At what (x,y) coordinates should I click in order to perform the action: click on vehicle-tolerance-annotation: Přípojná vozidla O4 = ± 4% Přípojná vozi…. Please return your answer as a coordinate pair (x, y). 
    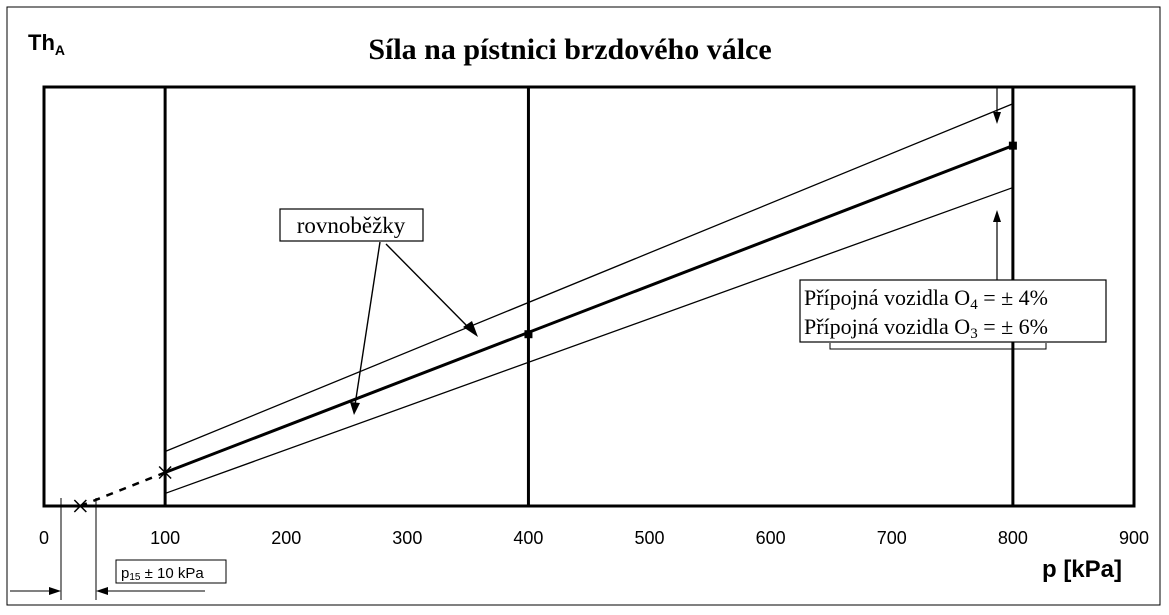
    Looking at the image, I should click on (953, 314).